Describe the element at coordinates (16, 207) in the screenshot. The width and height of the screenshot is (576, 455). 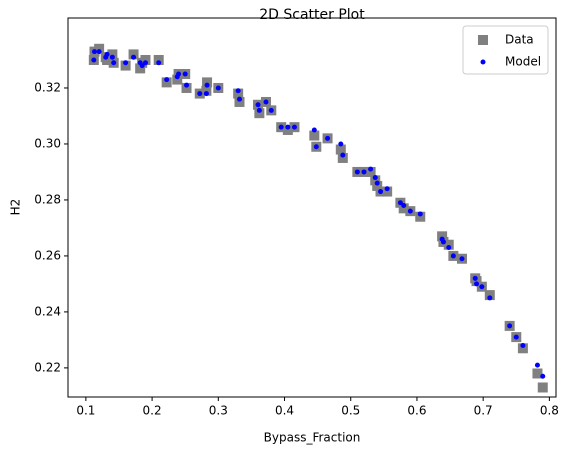
I see `y-axis-label: H2` at that location.